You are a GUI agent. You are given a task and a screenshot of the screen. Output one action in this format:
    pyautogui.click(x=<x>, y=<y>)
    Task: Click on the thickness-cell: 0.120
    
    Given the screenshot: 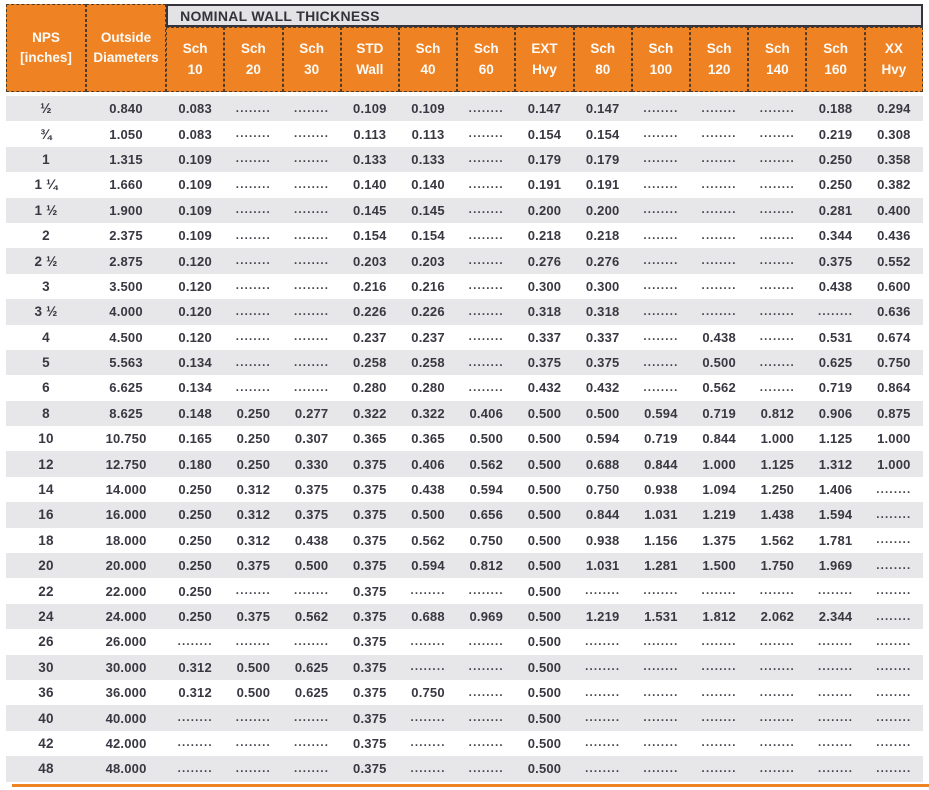 What is the action you would take?
    pyautogui.click(x=195, y=337)
    